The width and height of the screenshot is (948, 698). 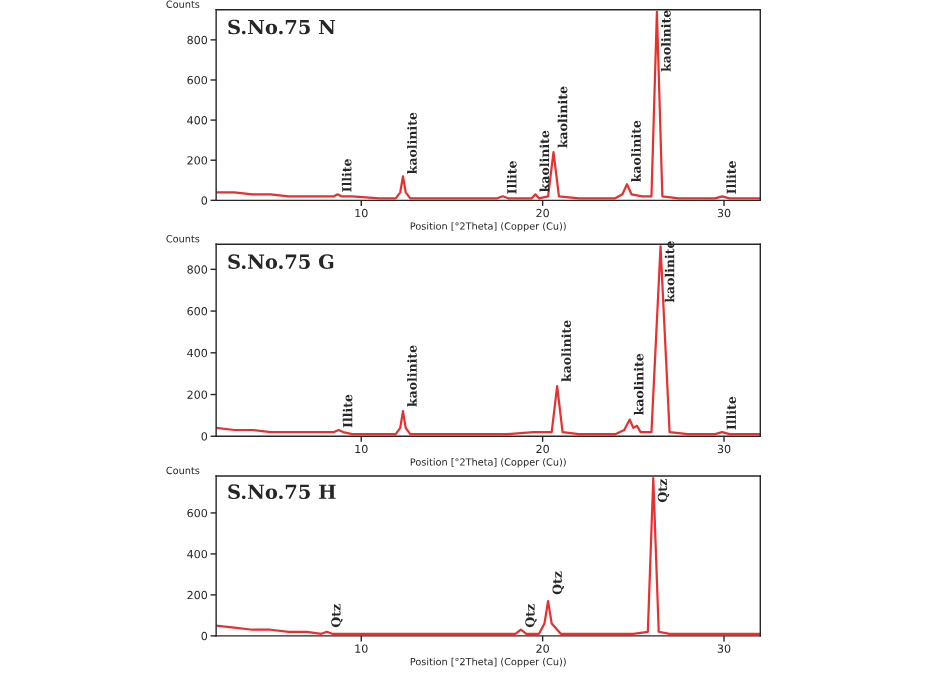 I want to click on chart-title: S.No.75 G, so click(x=281, y=261).